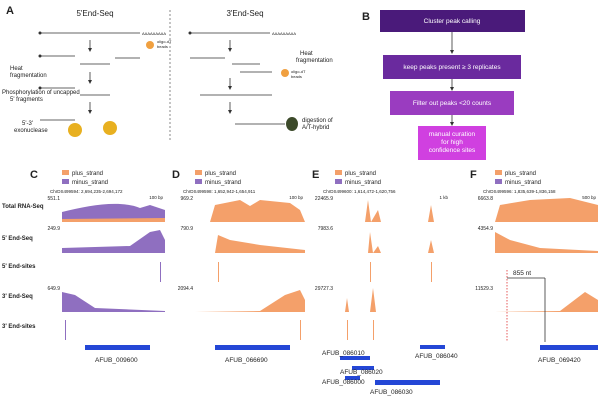  What do you see at coordinates (391, 392) in the screenshot?
I see `gene-label: AFUB_086030` at bounding box center [391, 392].